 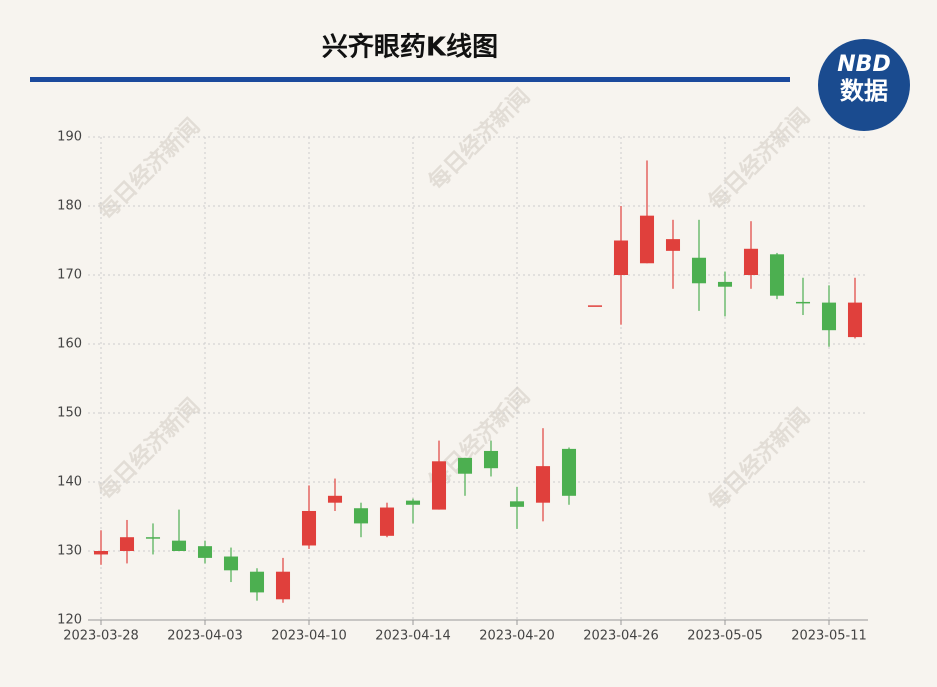 What do you see at coordinates (69, 206) in the screenshot?
I see `y-tick-label: 180` at bounding box center [69, 206].